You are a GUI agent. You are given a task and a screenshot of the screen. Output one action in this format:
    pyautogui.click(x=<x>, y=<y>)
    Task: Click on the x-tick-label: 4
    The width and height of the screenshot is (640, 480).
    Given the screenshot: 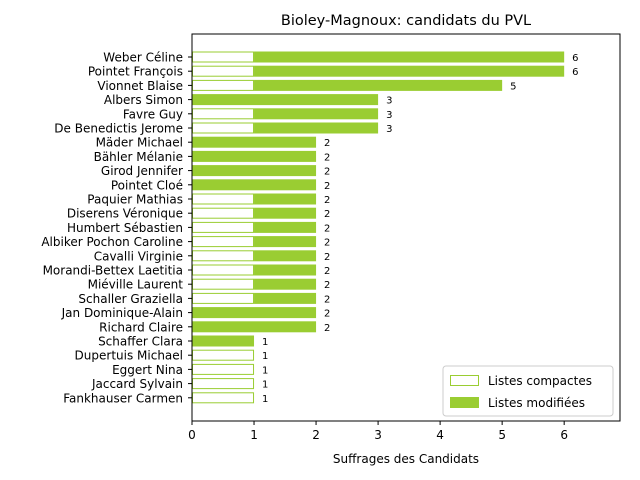 What is the action you would take?
    pyautogui.click(x=440, y=435)
    